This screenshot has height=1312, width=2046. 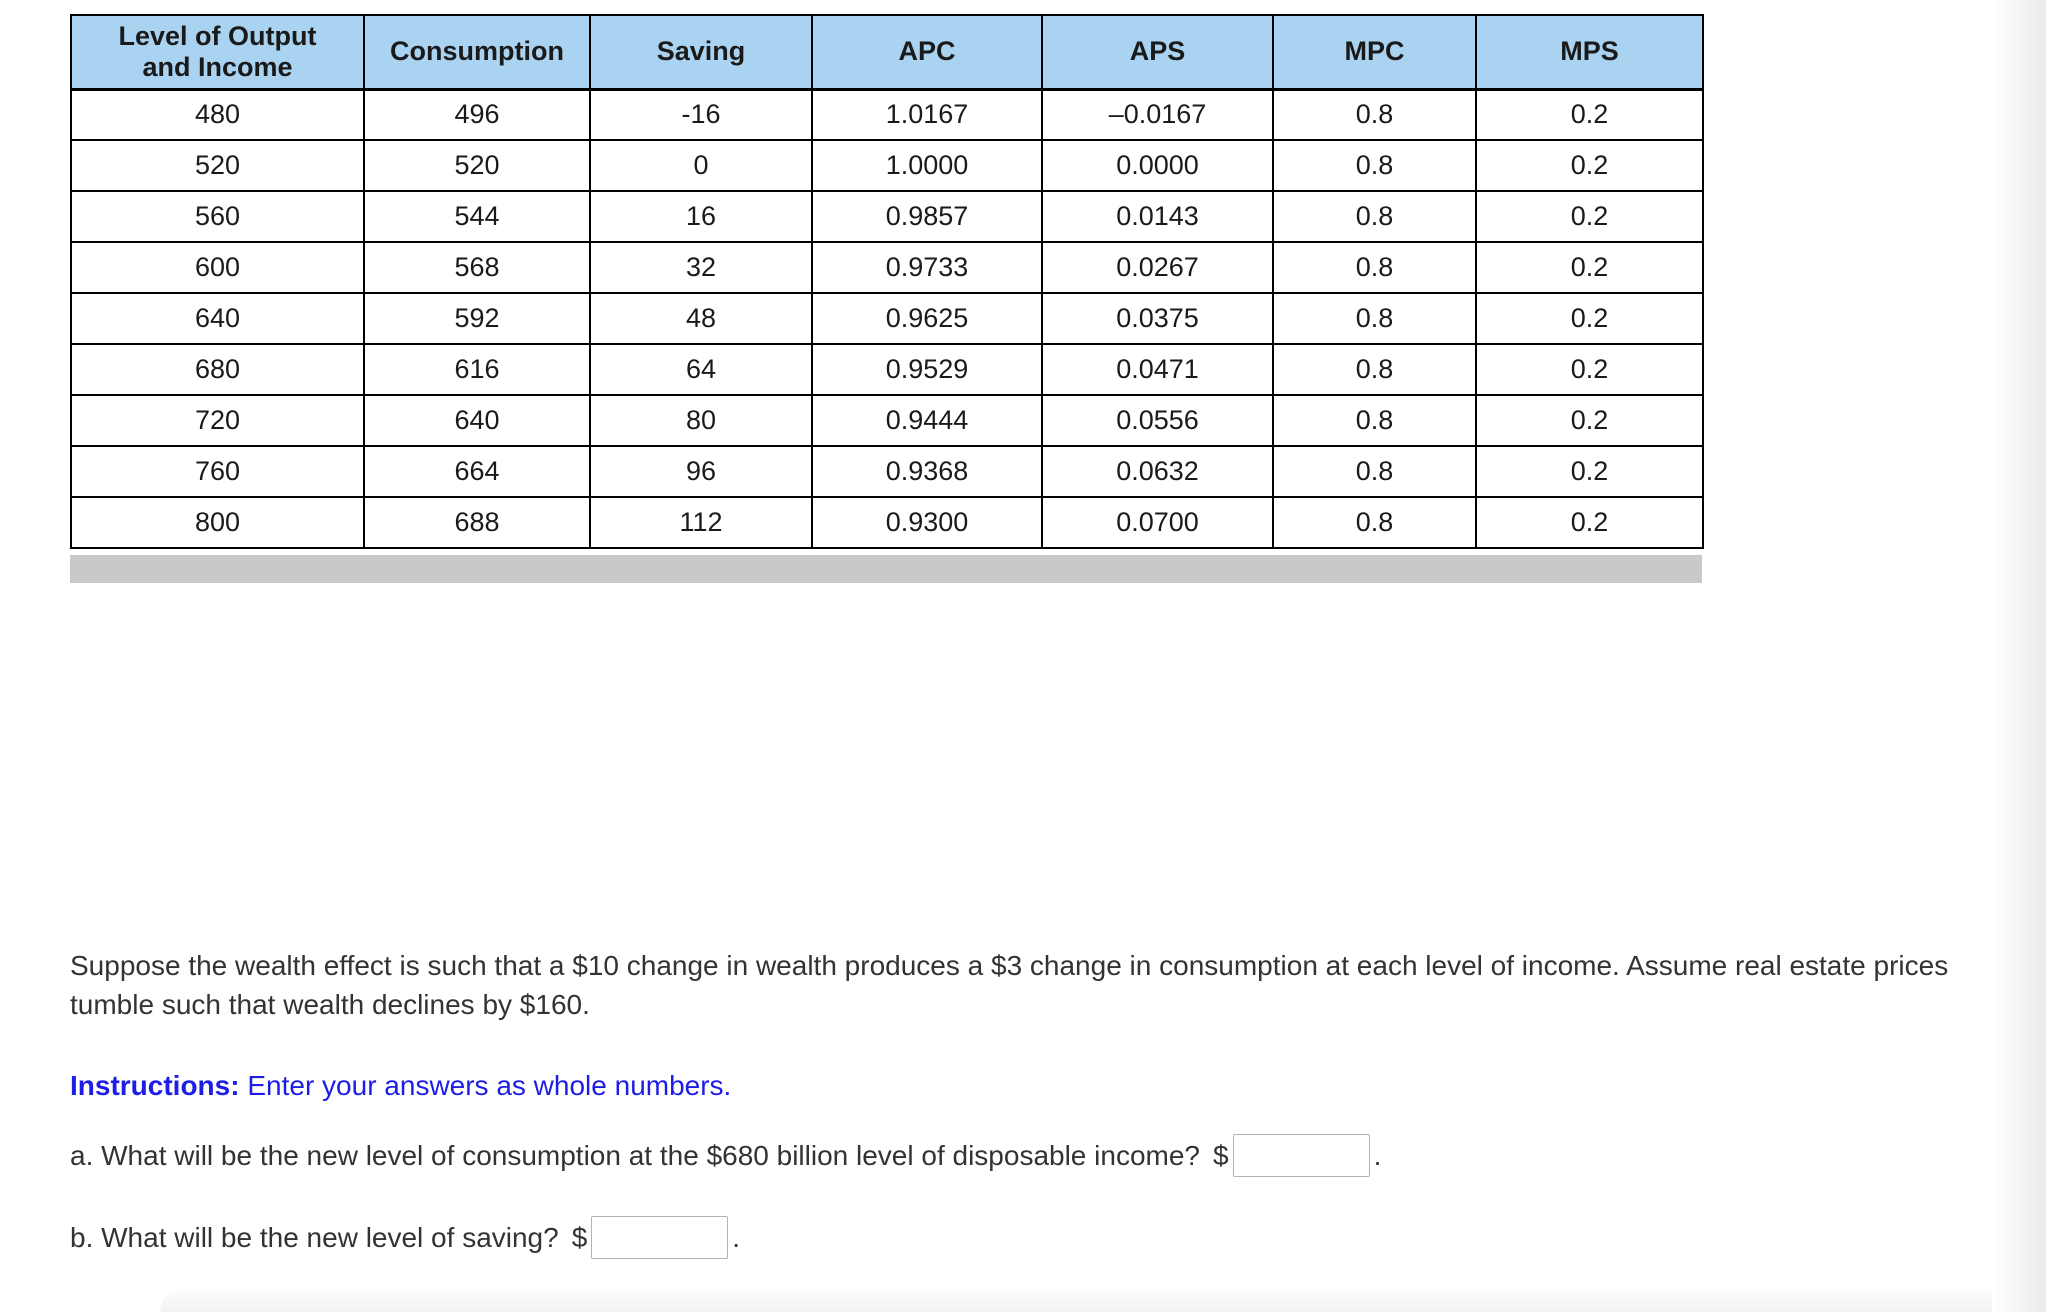 What do you see at coordinates (701, 471) in the screenshot?
I see `table-cell: 96` at bounding box center [701, 471].